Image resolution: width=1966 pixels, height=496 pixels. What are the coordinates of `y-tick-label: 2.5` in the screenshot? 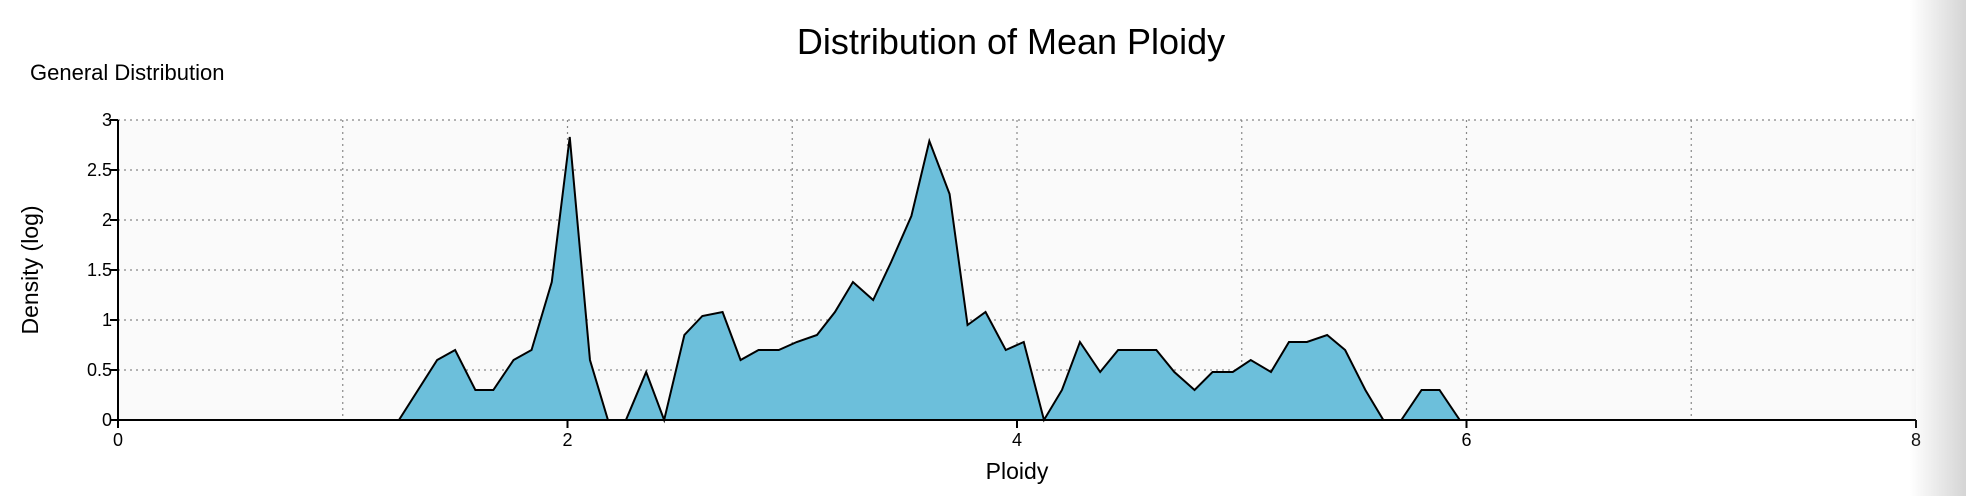 It's located at (99, 170).